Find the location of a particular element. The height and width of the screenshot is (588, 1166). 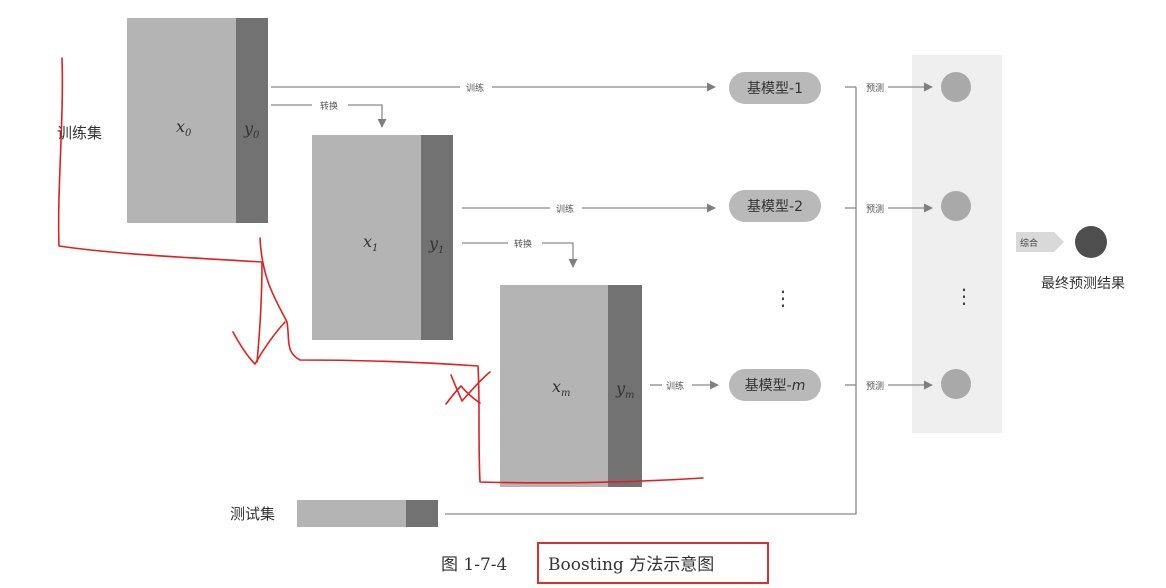

train-set-block: x0 y0 is located at coordinates (197, 120).